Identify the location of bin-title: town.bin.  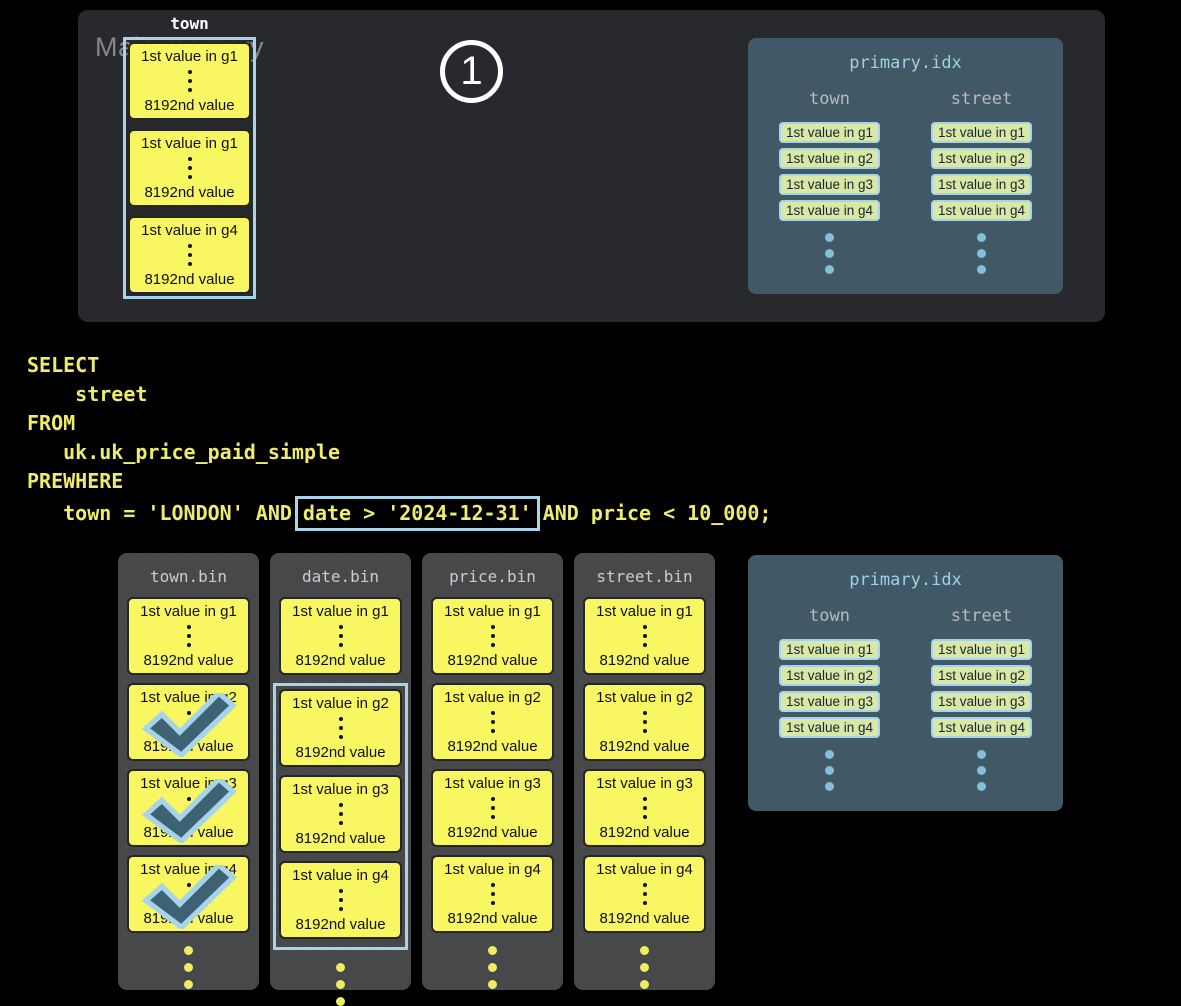
(188, 576).